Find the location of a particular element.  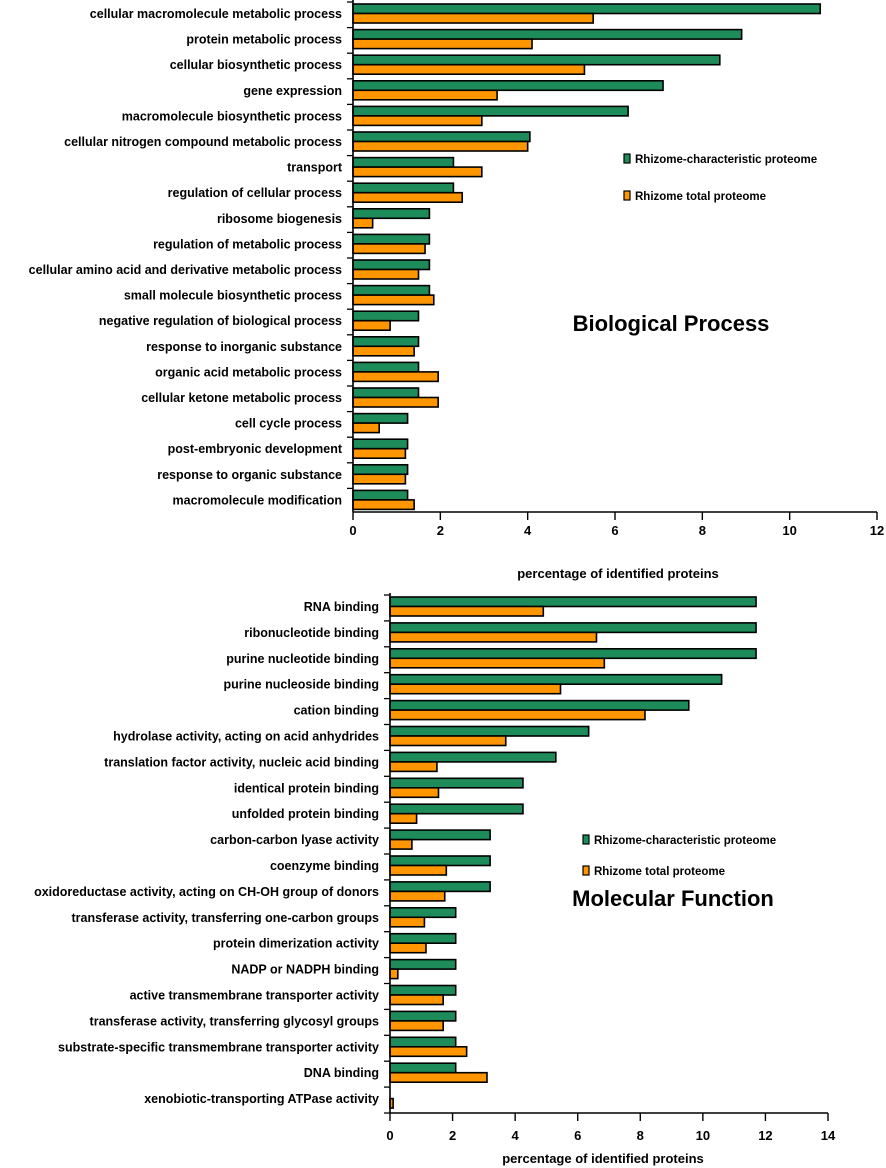

category-label: NADP or NADPH binding is located at coordinates (305, 970).